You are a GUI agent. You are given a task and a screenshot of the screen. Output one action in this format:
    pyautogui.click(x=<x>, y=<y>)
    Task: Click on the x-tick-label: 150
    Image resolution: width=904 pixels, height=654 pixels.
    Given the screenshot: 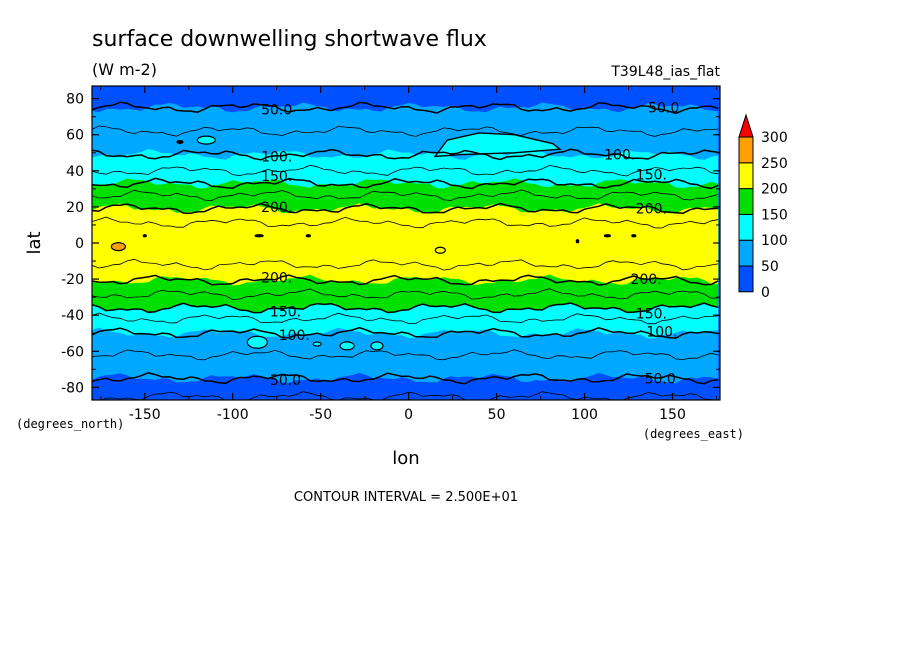 What is the action you would take?
    pyautogui.click(x=672, y=415)
    